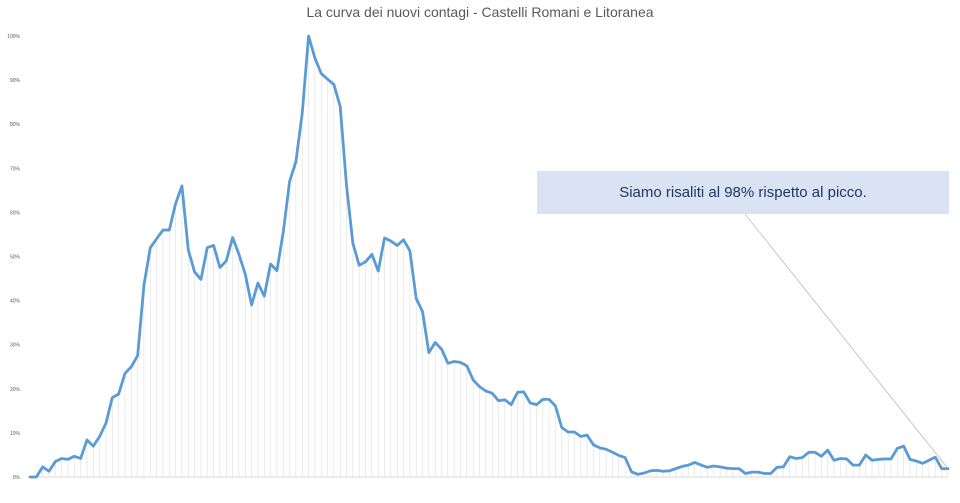  What do you see at coordinates (15, 390) in the screenshot?
I see `y-tick-label: 20%` at bounding box center [15, 390].